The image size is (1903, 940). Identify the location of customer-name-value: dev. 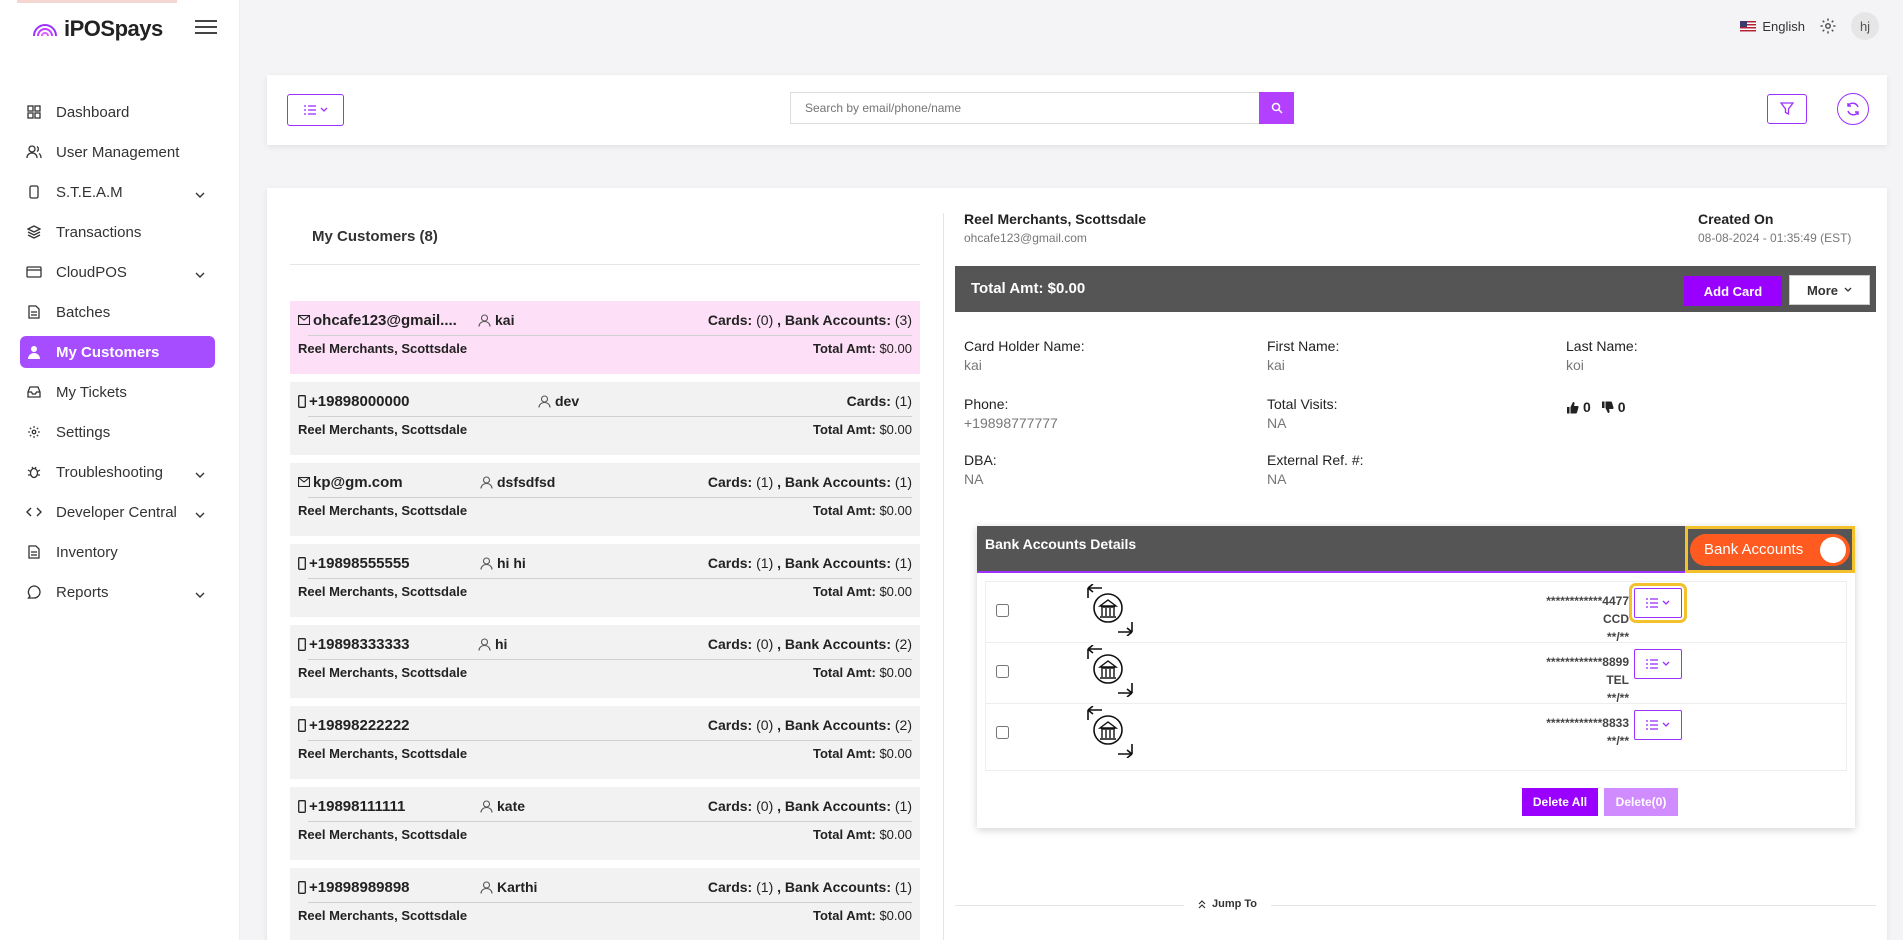
(567, 401).